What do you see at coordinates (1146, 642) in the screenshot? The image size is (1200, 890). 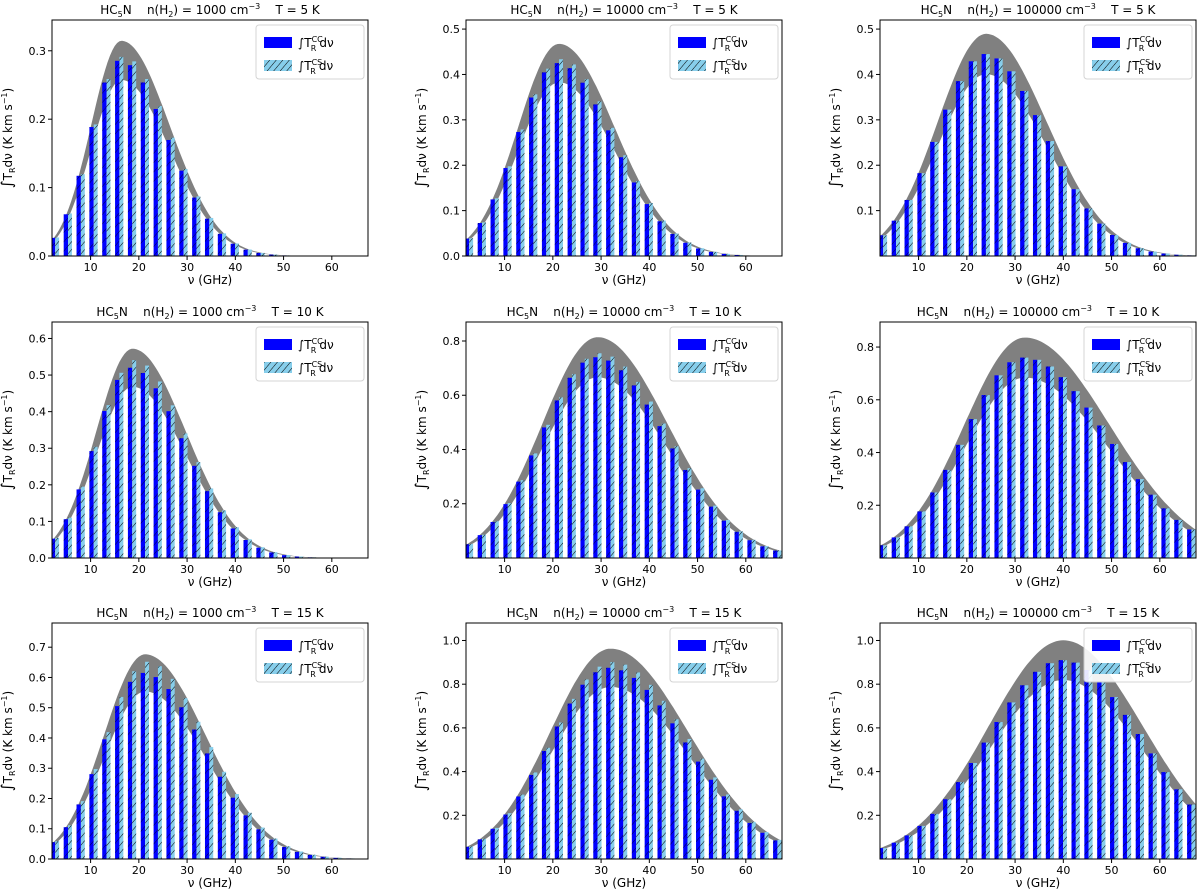 I see `legend-cc-sup: CC` at bounding box center [1146, 642].